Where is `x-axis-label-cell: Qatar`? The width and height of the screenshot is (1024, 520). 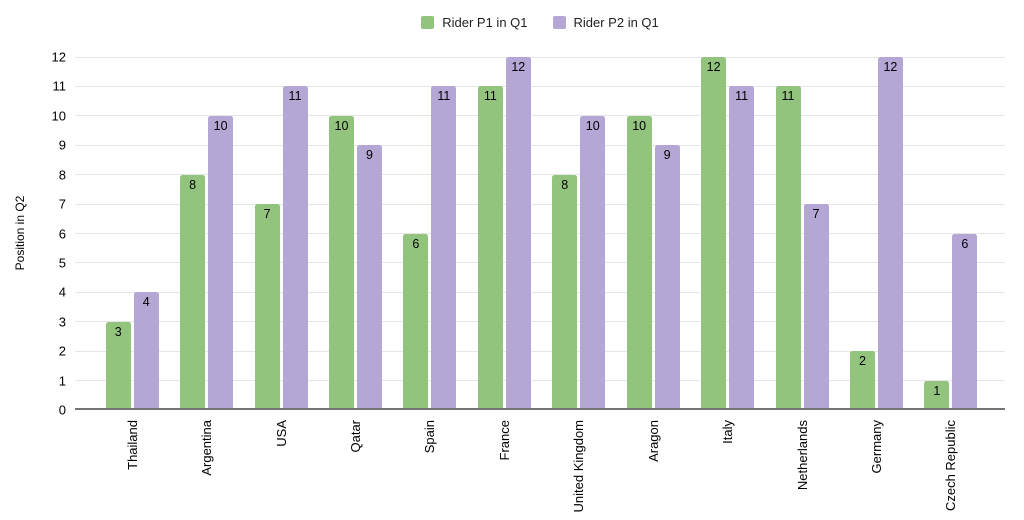 x-axis-label-cell: Qatar is located at coordinates (355, 467).